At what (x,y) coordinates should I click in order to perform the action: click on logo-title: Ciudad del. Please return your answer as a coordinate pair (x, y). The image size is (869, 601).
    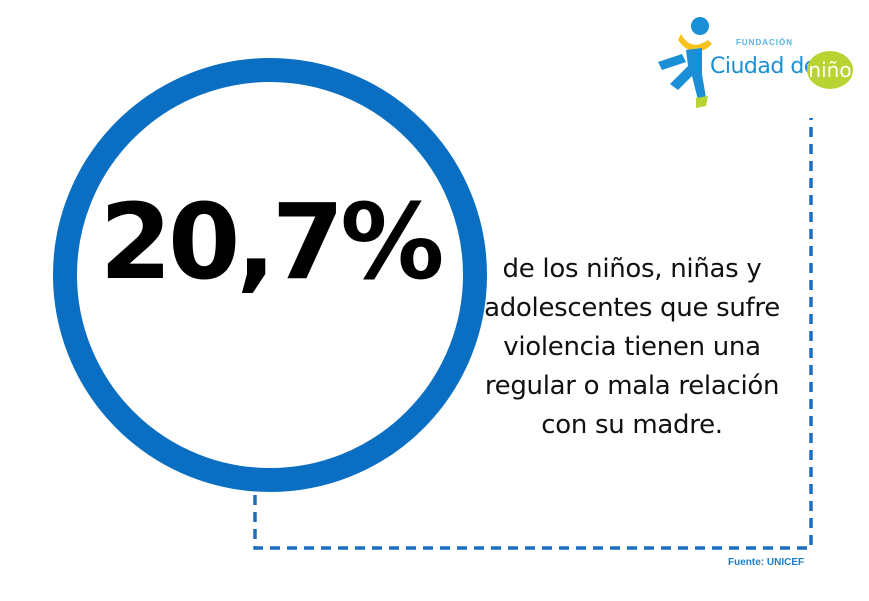
    Looking at the image, I should click on (766, 66).